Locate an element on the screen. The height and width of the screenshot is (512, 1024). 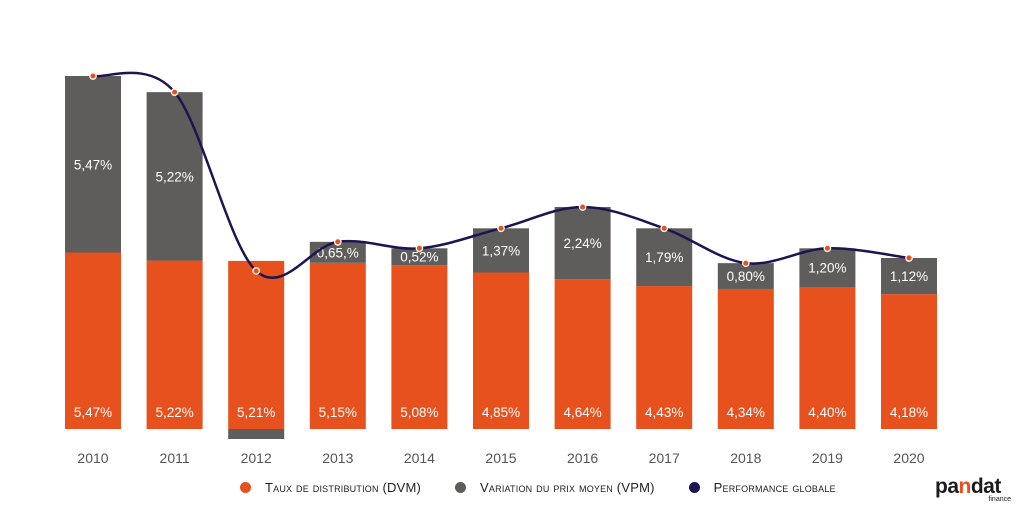
legend-item-performance: Performance globale is located at coordinates (762, 487).